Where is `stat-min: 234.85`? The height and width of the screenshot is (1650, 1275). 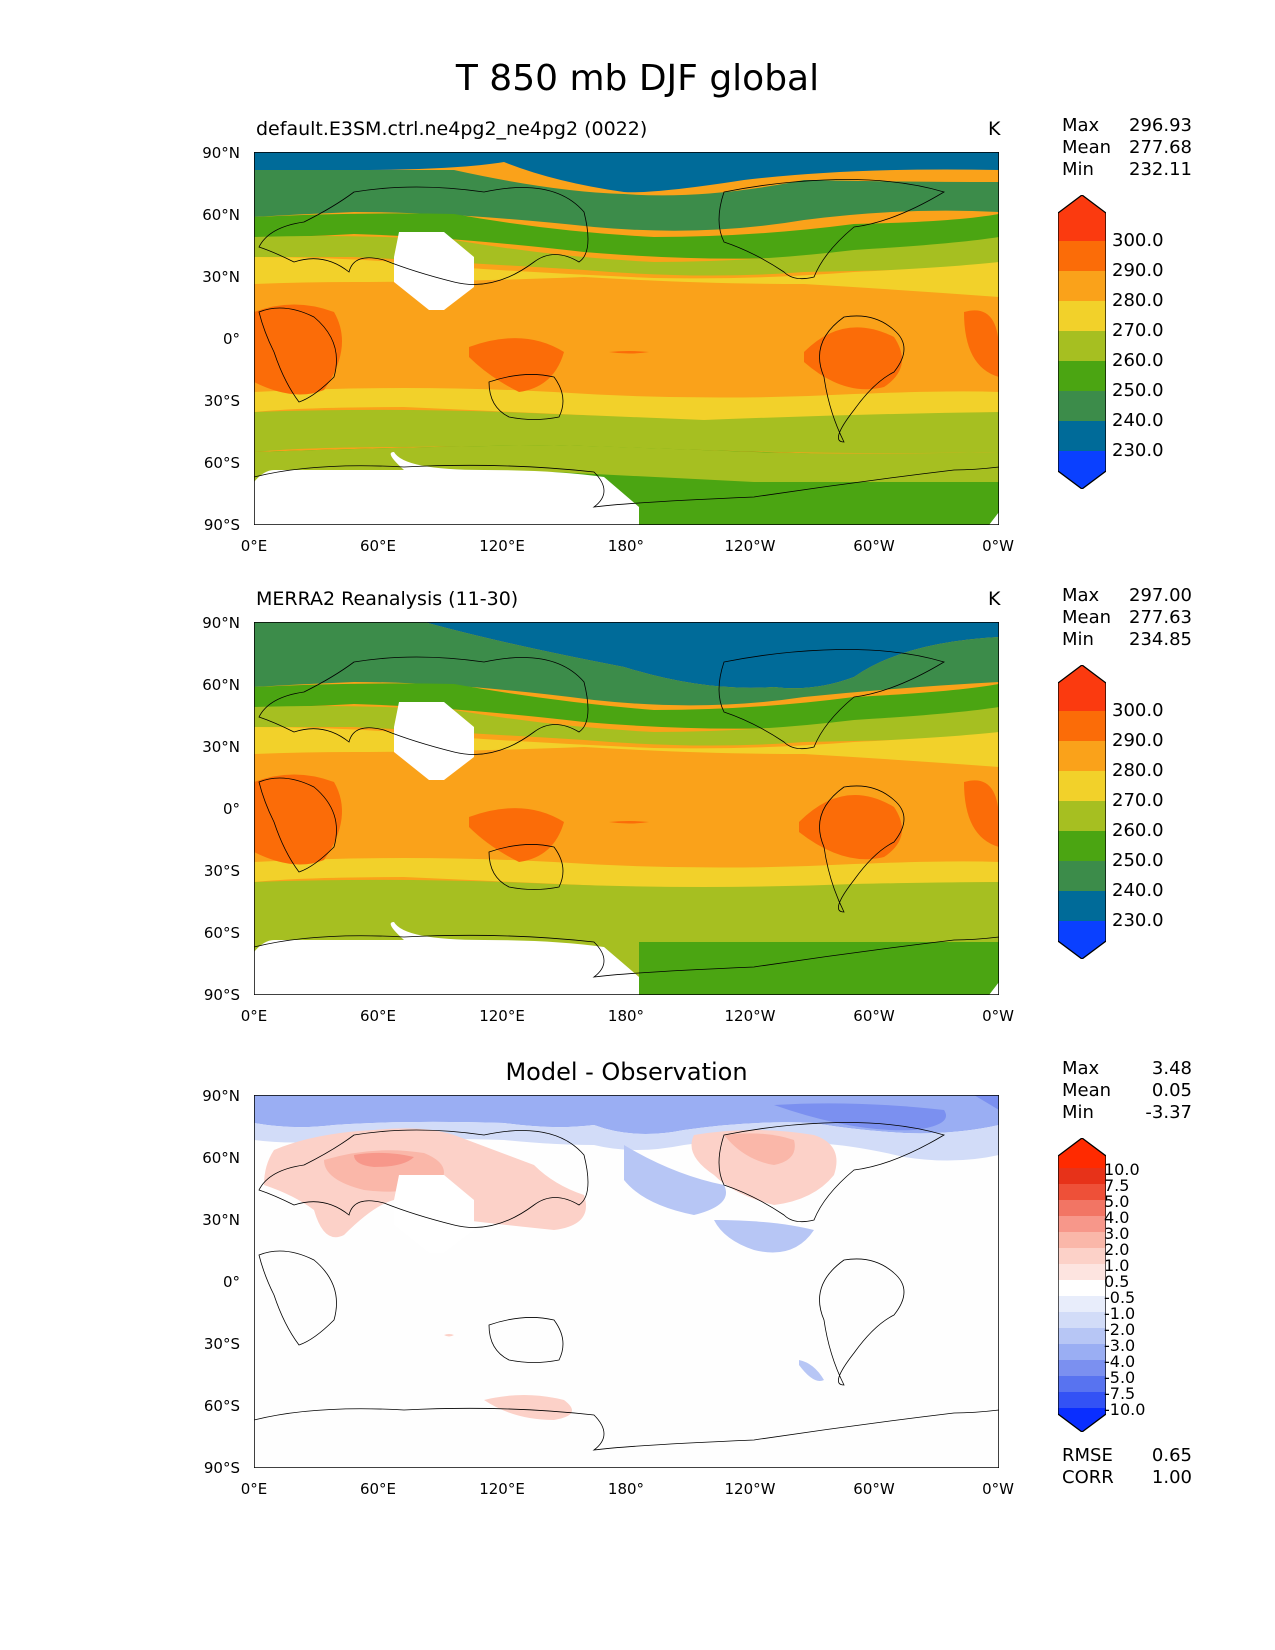
stat-min: 234.85 is located at coordinates (1160, 639).